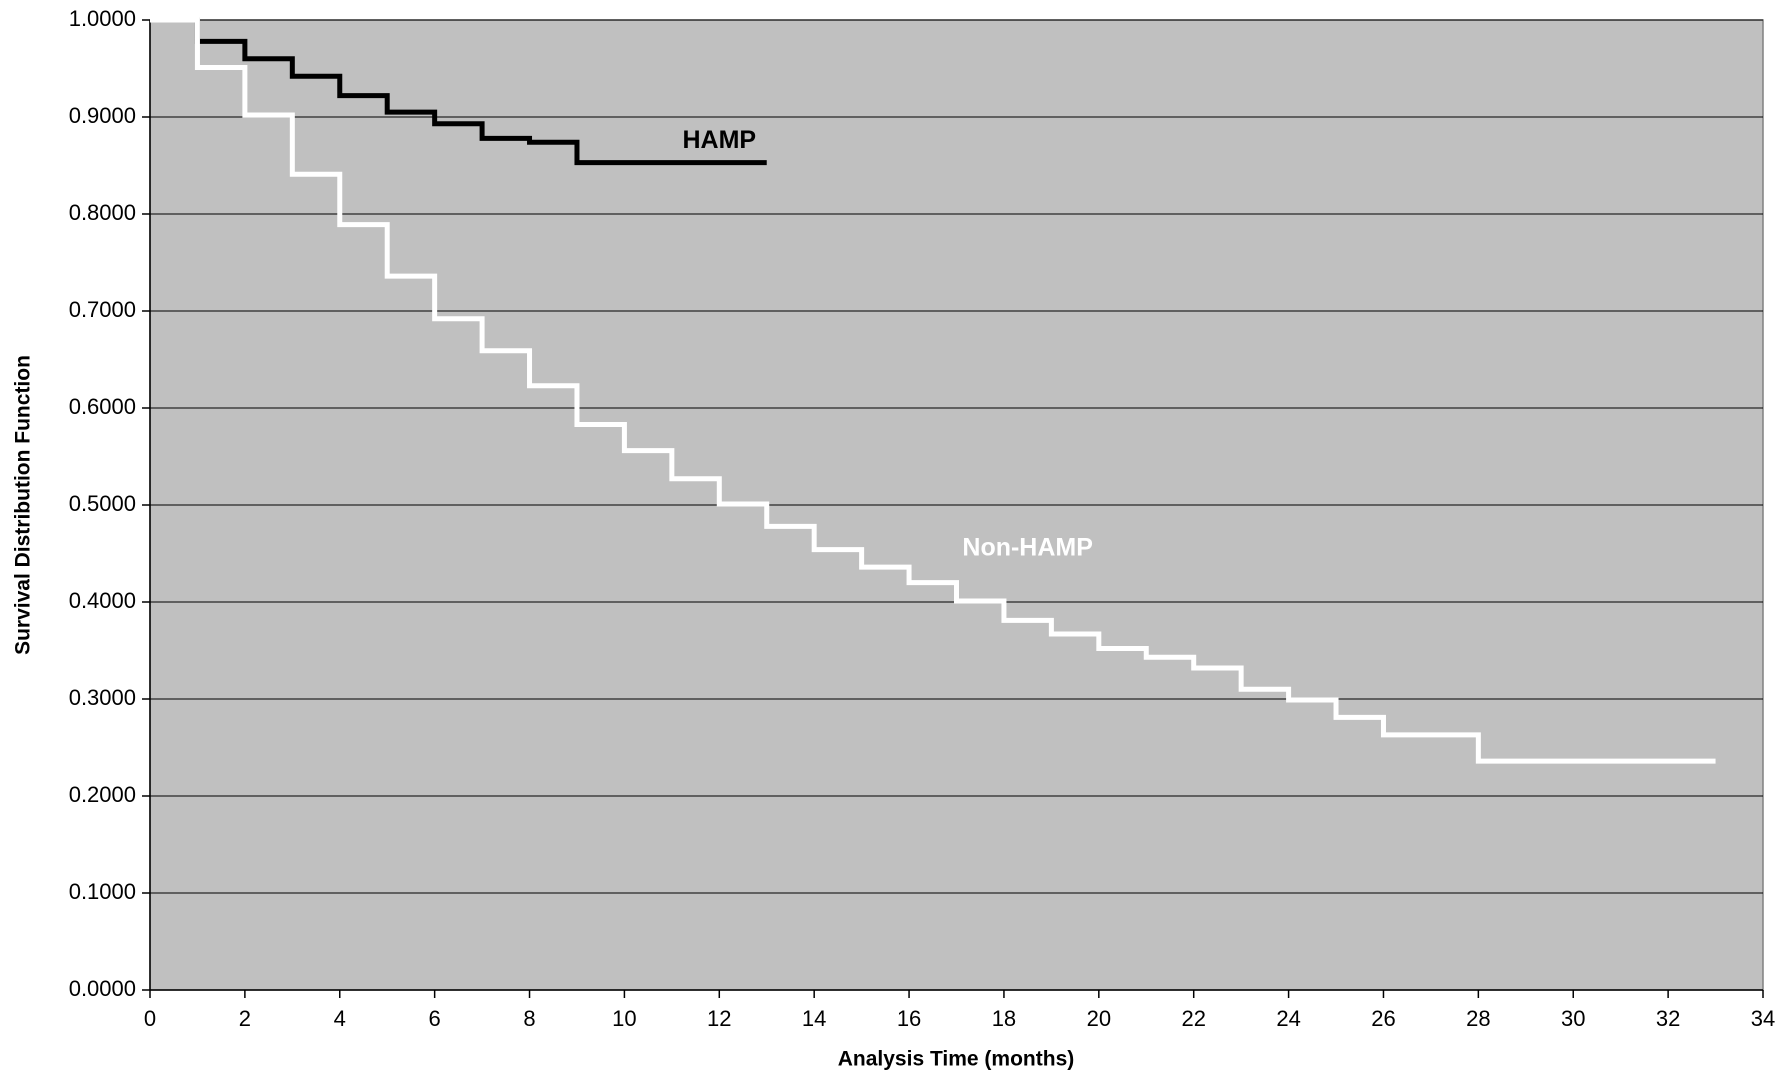  What do you see at coordinates (458, 91) in the screenshot?
I see `survival-curve` at bounding box center [458, 91].